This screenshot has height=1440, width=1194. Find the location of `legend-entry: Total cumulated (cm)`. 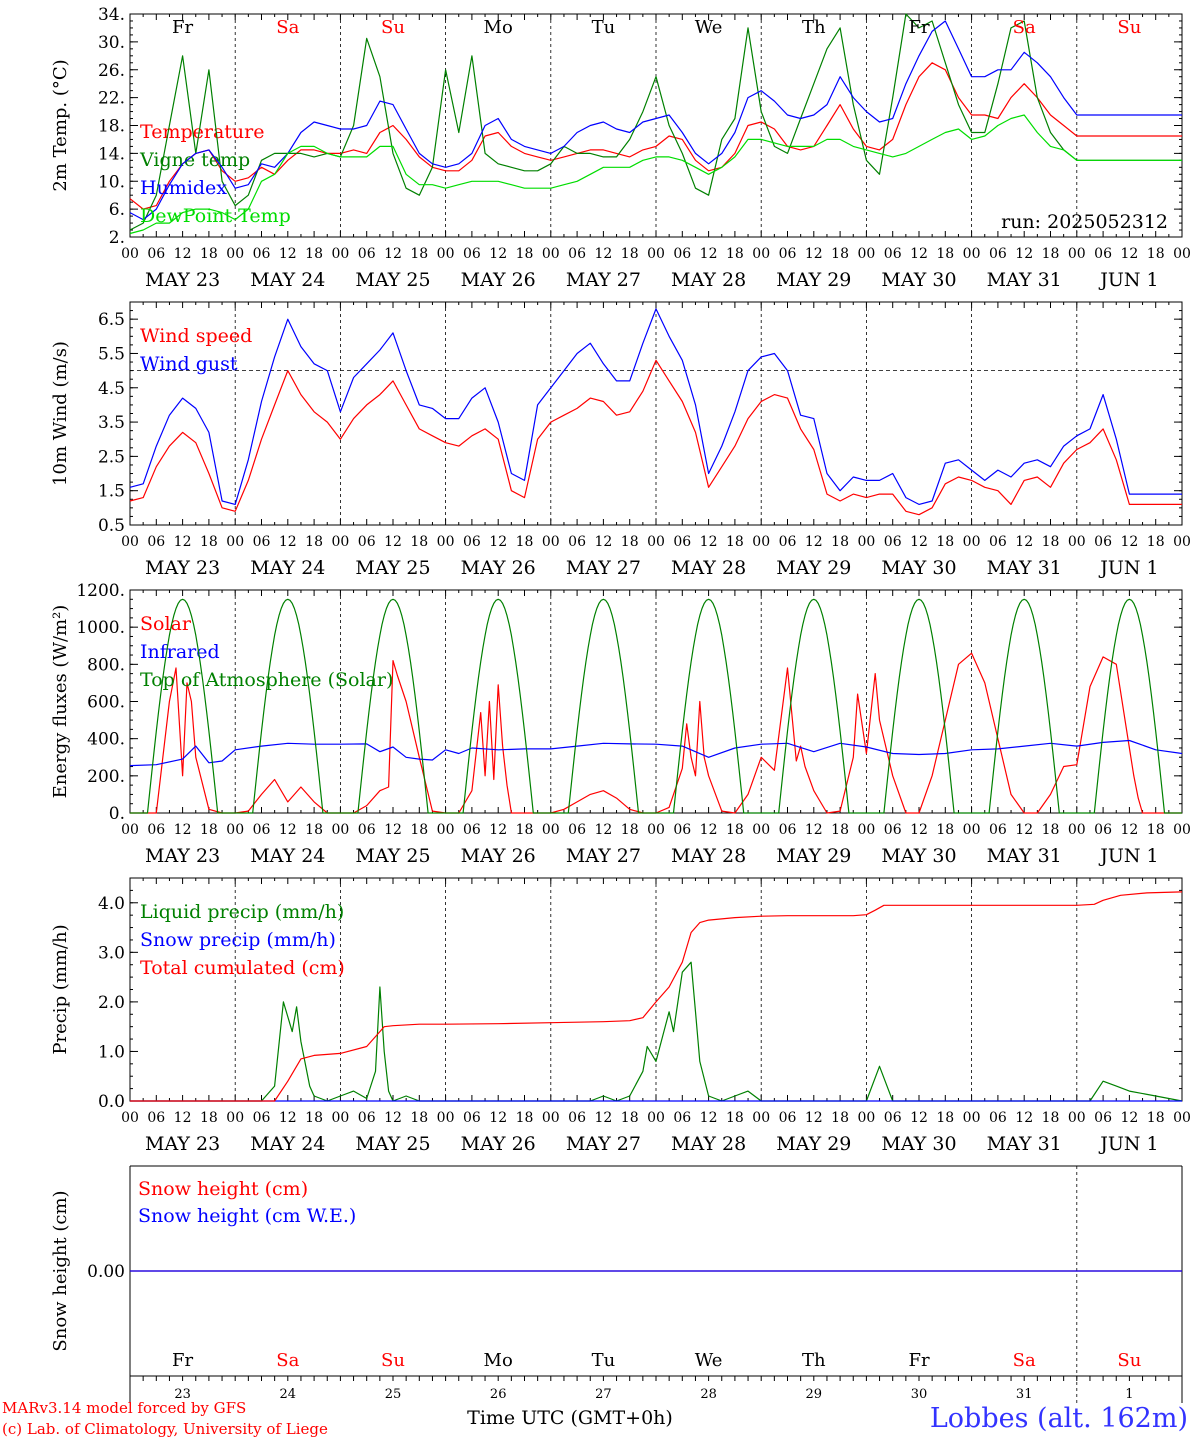

legend-entry: Total cumulated (cm) is located at coordinates (242, 968).